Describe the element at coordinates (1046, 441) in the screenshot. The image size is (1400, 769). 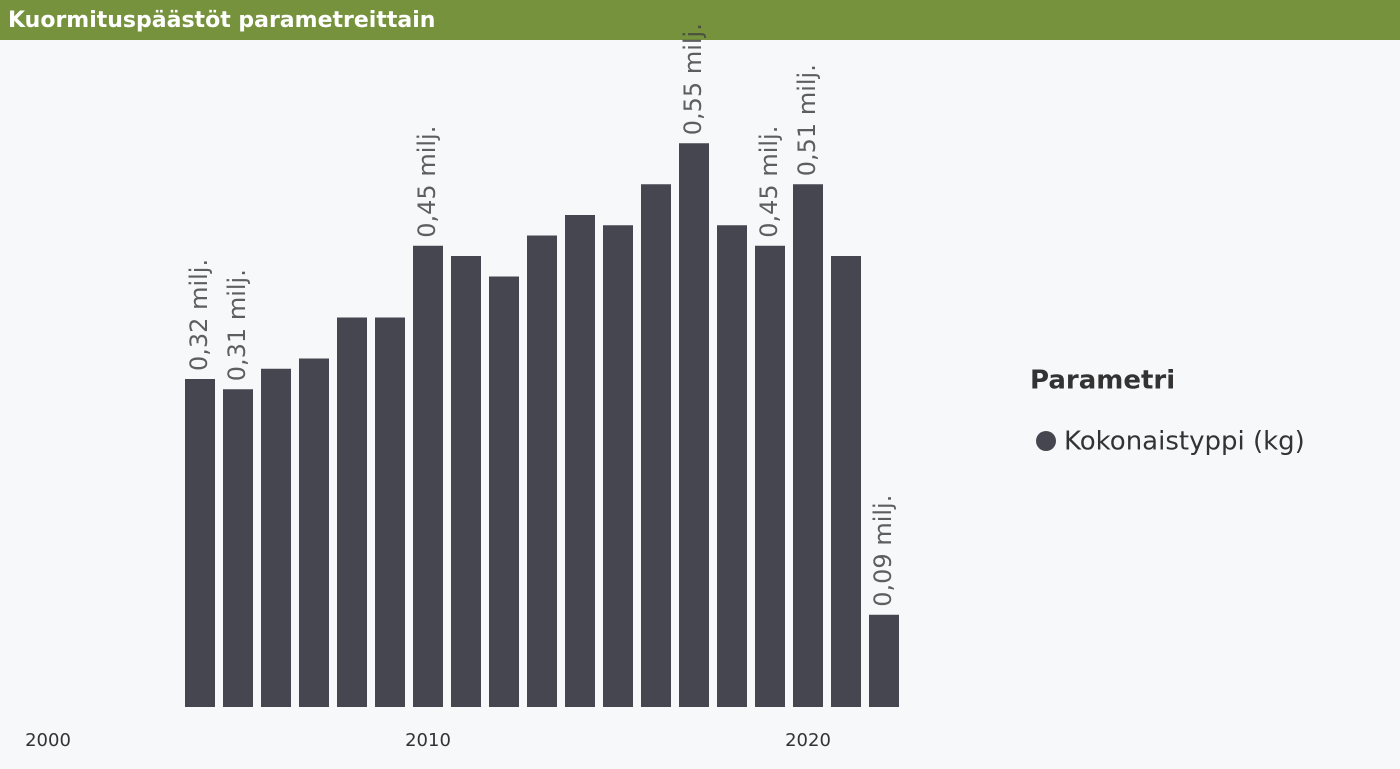
I see `legend-marker` at that location.